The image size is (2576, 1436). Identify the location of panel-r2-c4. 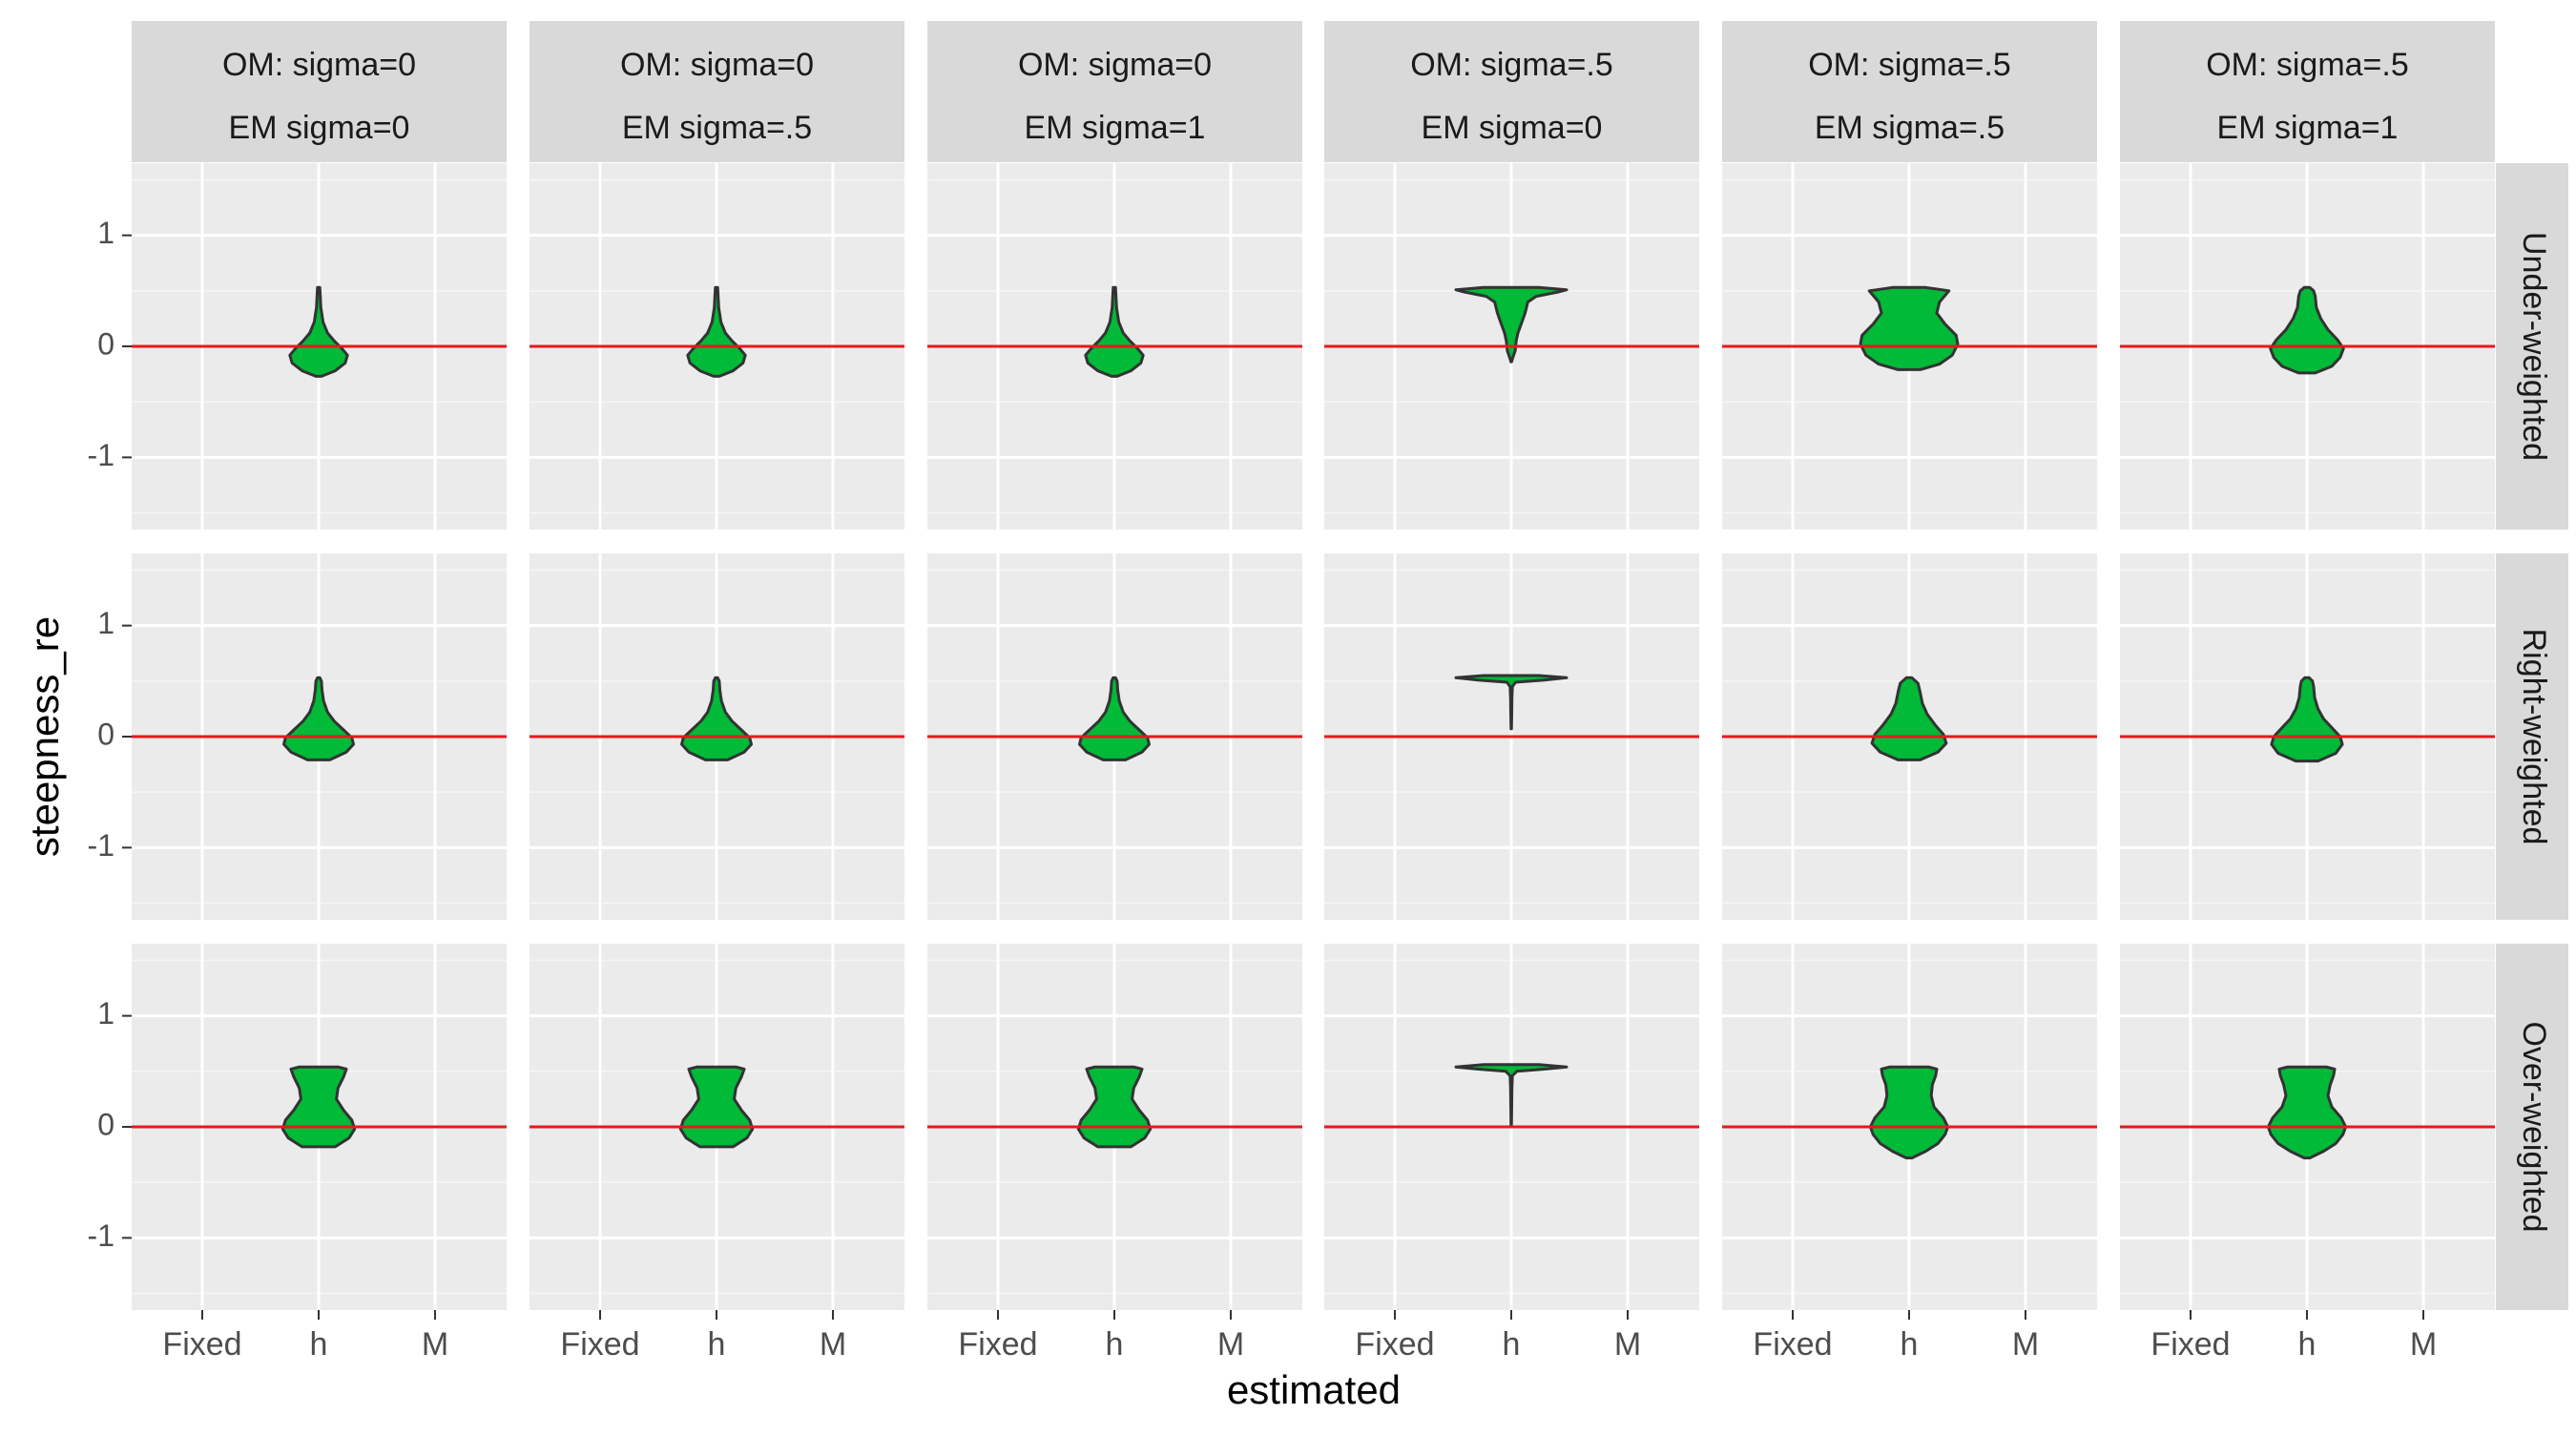
(1511, 736).